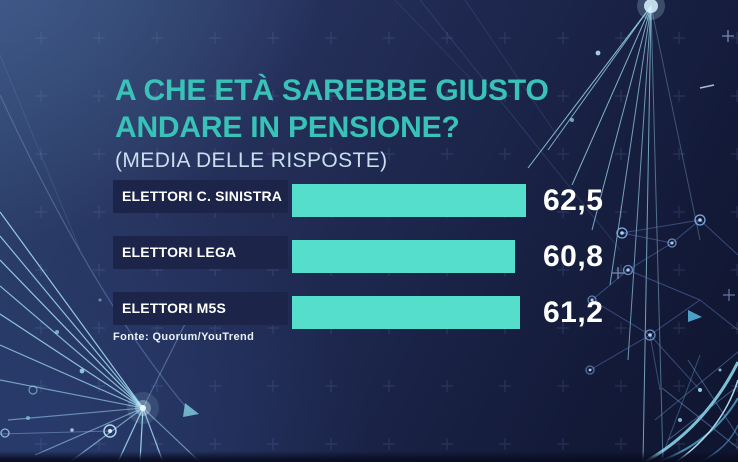  Describe the element at coordinates (200, 252) in the screenshot. I see `category-label: ELETTORI LEGA` at that location.